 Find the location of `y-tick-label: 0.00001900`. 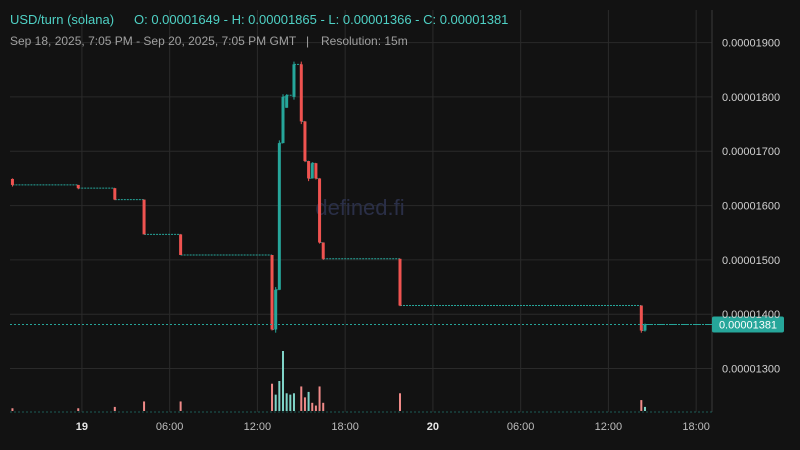

y-tick-label: 0.00001900 is located at coordinates (751, 44).